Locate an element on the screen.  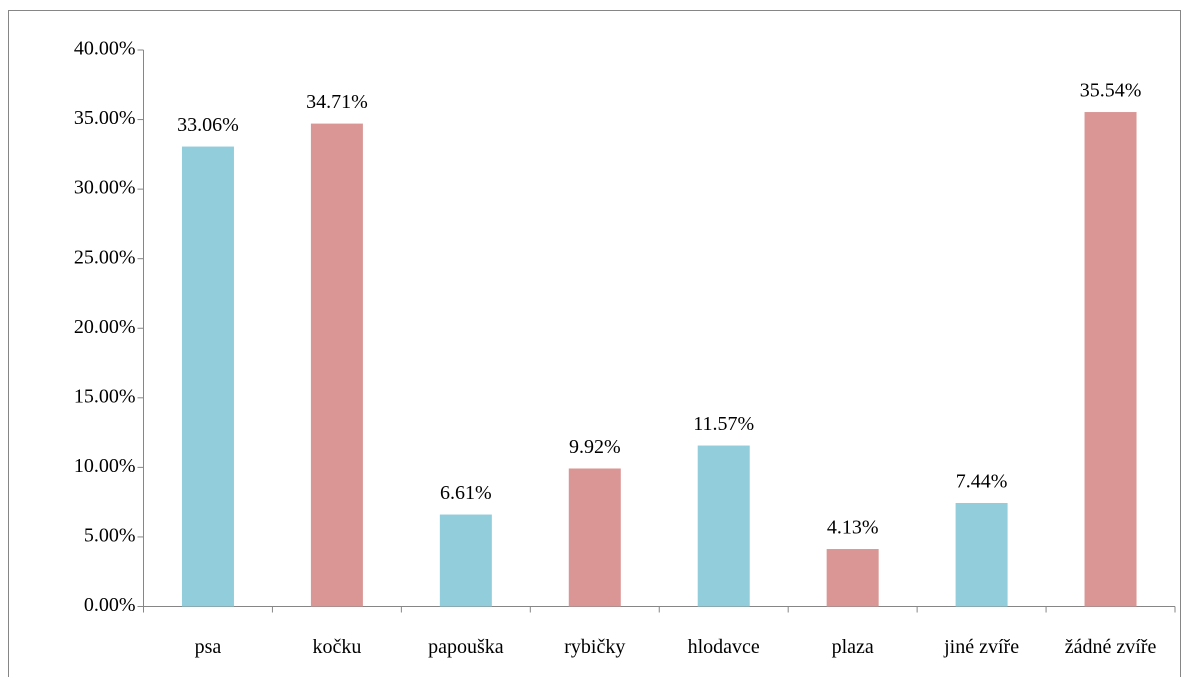
y-tick-label: 30.00% is located at coordinates (105, 188).